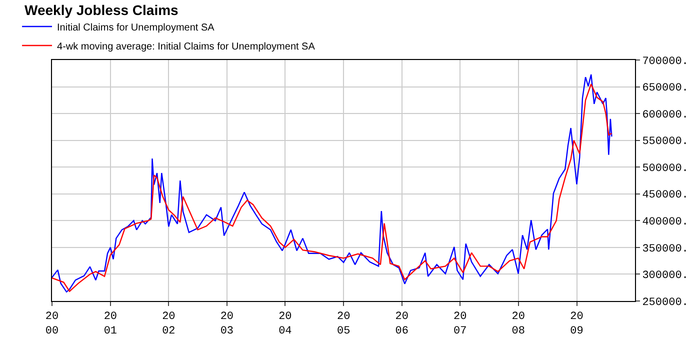 Image resolution: width=700 pixels, height=350 pixels. Describe the element at coordinates (665, 62) in the screenshot. I see `y-tick-label: 700000.` at that location.